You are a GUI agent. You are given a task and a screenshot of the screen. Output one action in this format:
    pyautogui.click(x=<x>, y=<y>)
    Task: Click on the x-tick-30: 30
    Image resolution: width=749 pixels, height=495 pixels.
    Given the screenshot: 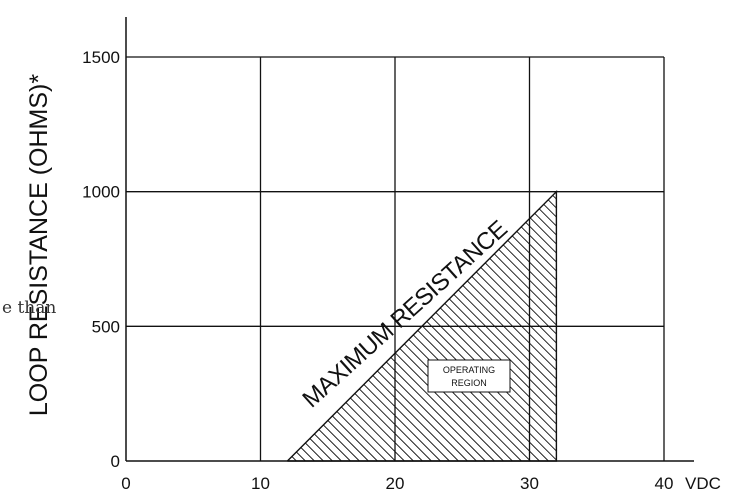 What is the action you would take?
    pyautogui.click(x=529, y=483)
    